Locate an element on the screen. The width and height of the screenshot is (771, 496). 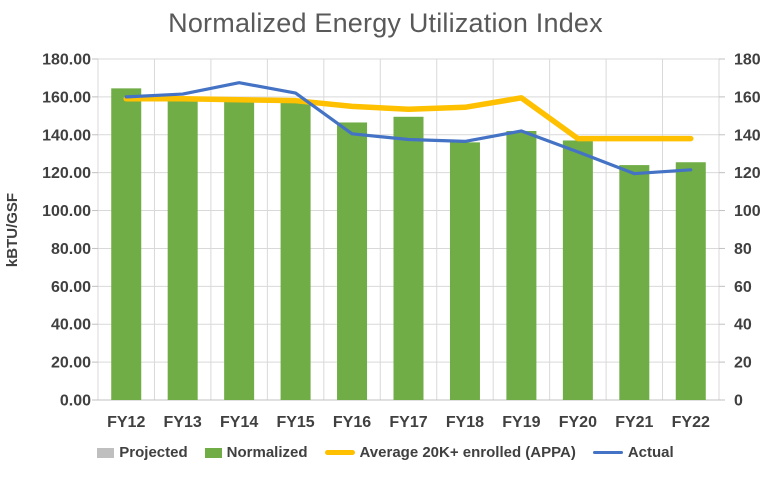
y-axis-tick-label-right: 40 is located at coordinates (743, 325).